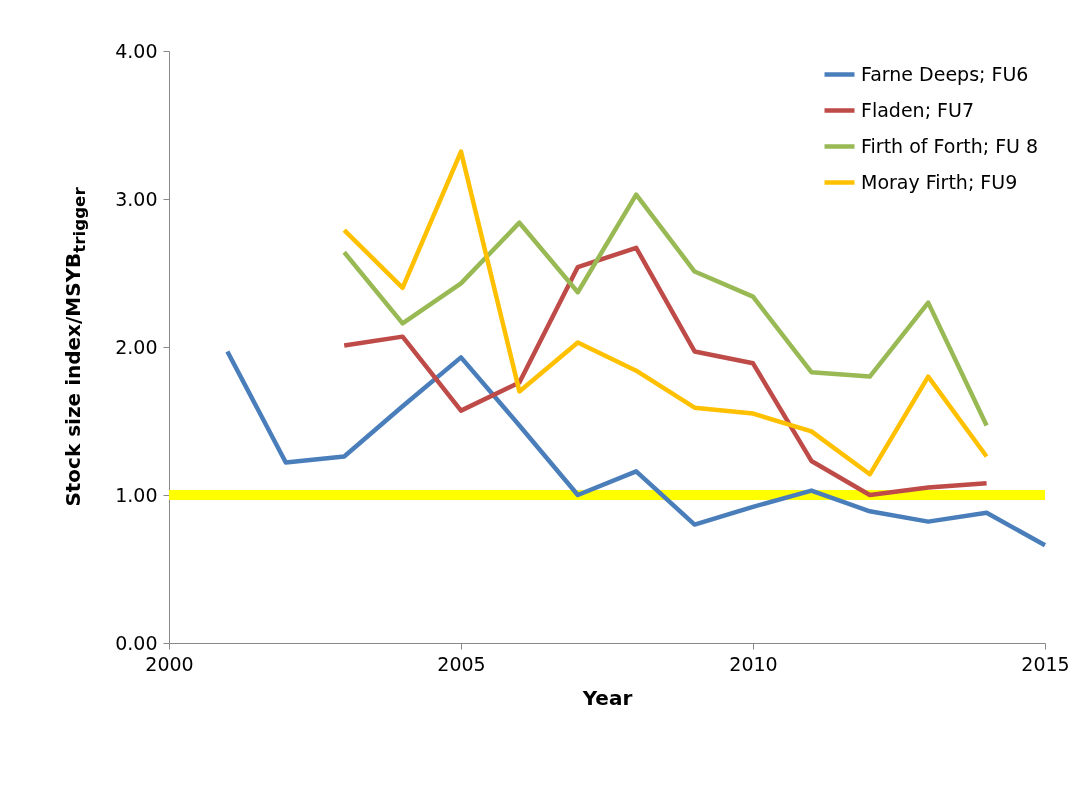  I want to click on x-tick-label: 2010, so click(753, 663).